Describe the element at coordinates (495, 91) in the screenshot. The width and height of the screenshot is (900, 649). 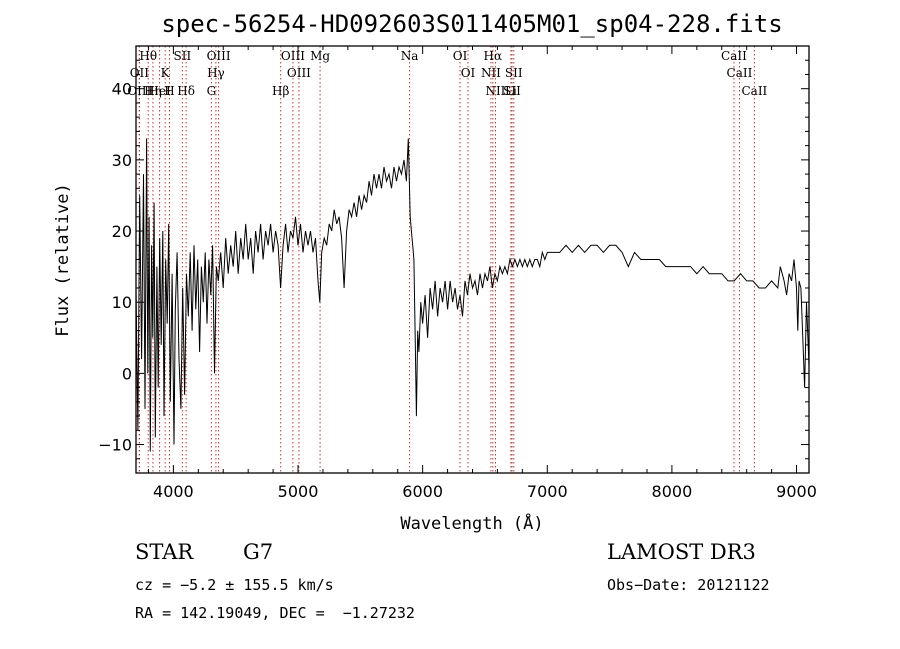
I see `line-label-21: NII` at that location.